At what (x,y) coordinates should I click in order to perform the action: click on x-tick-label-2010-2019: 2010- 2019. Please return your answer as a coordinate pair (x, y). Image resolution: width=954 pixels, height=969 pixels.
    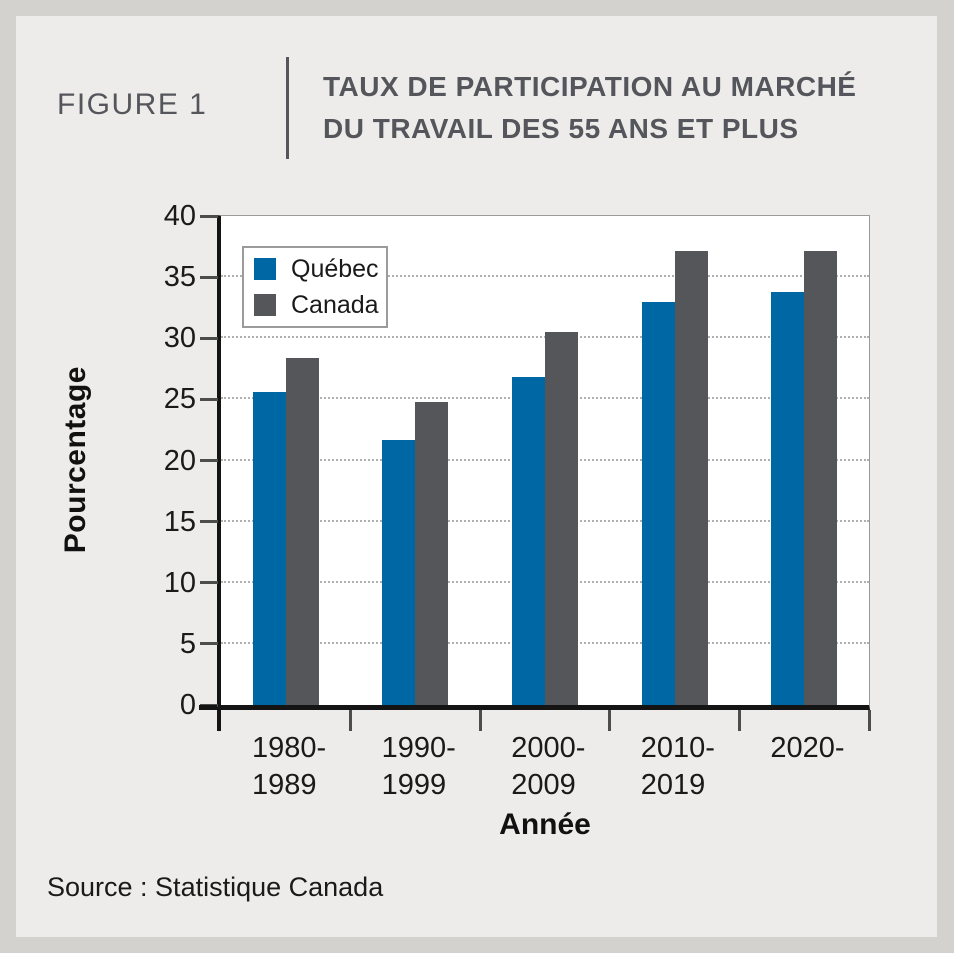
    Looking at the image, I should click on (677, 766).